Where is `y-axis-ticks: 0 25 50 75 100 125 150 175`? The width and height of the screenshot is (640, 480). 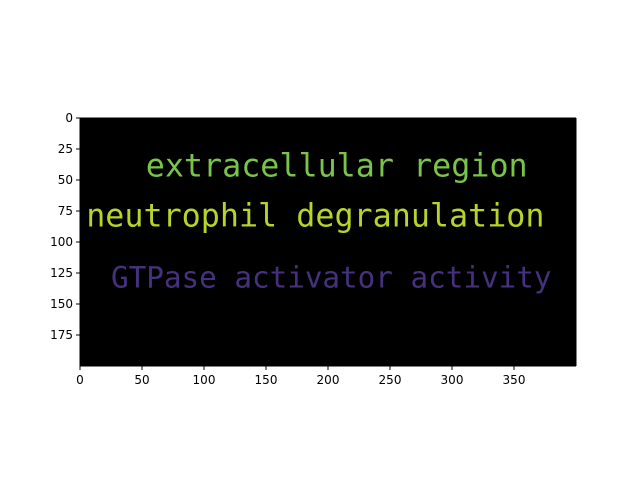
y-axis-ticks: 0 25 50 75 100 125 150 175 is located at coordinates (65, 226).